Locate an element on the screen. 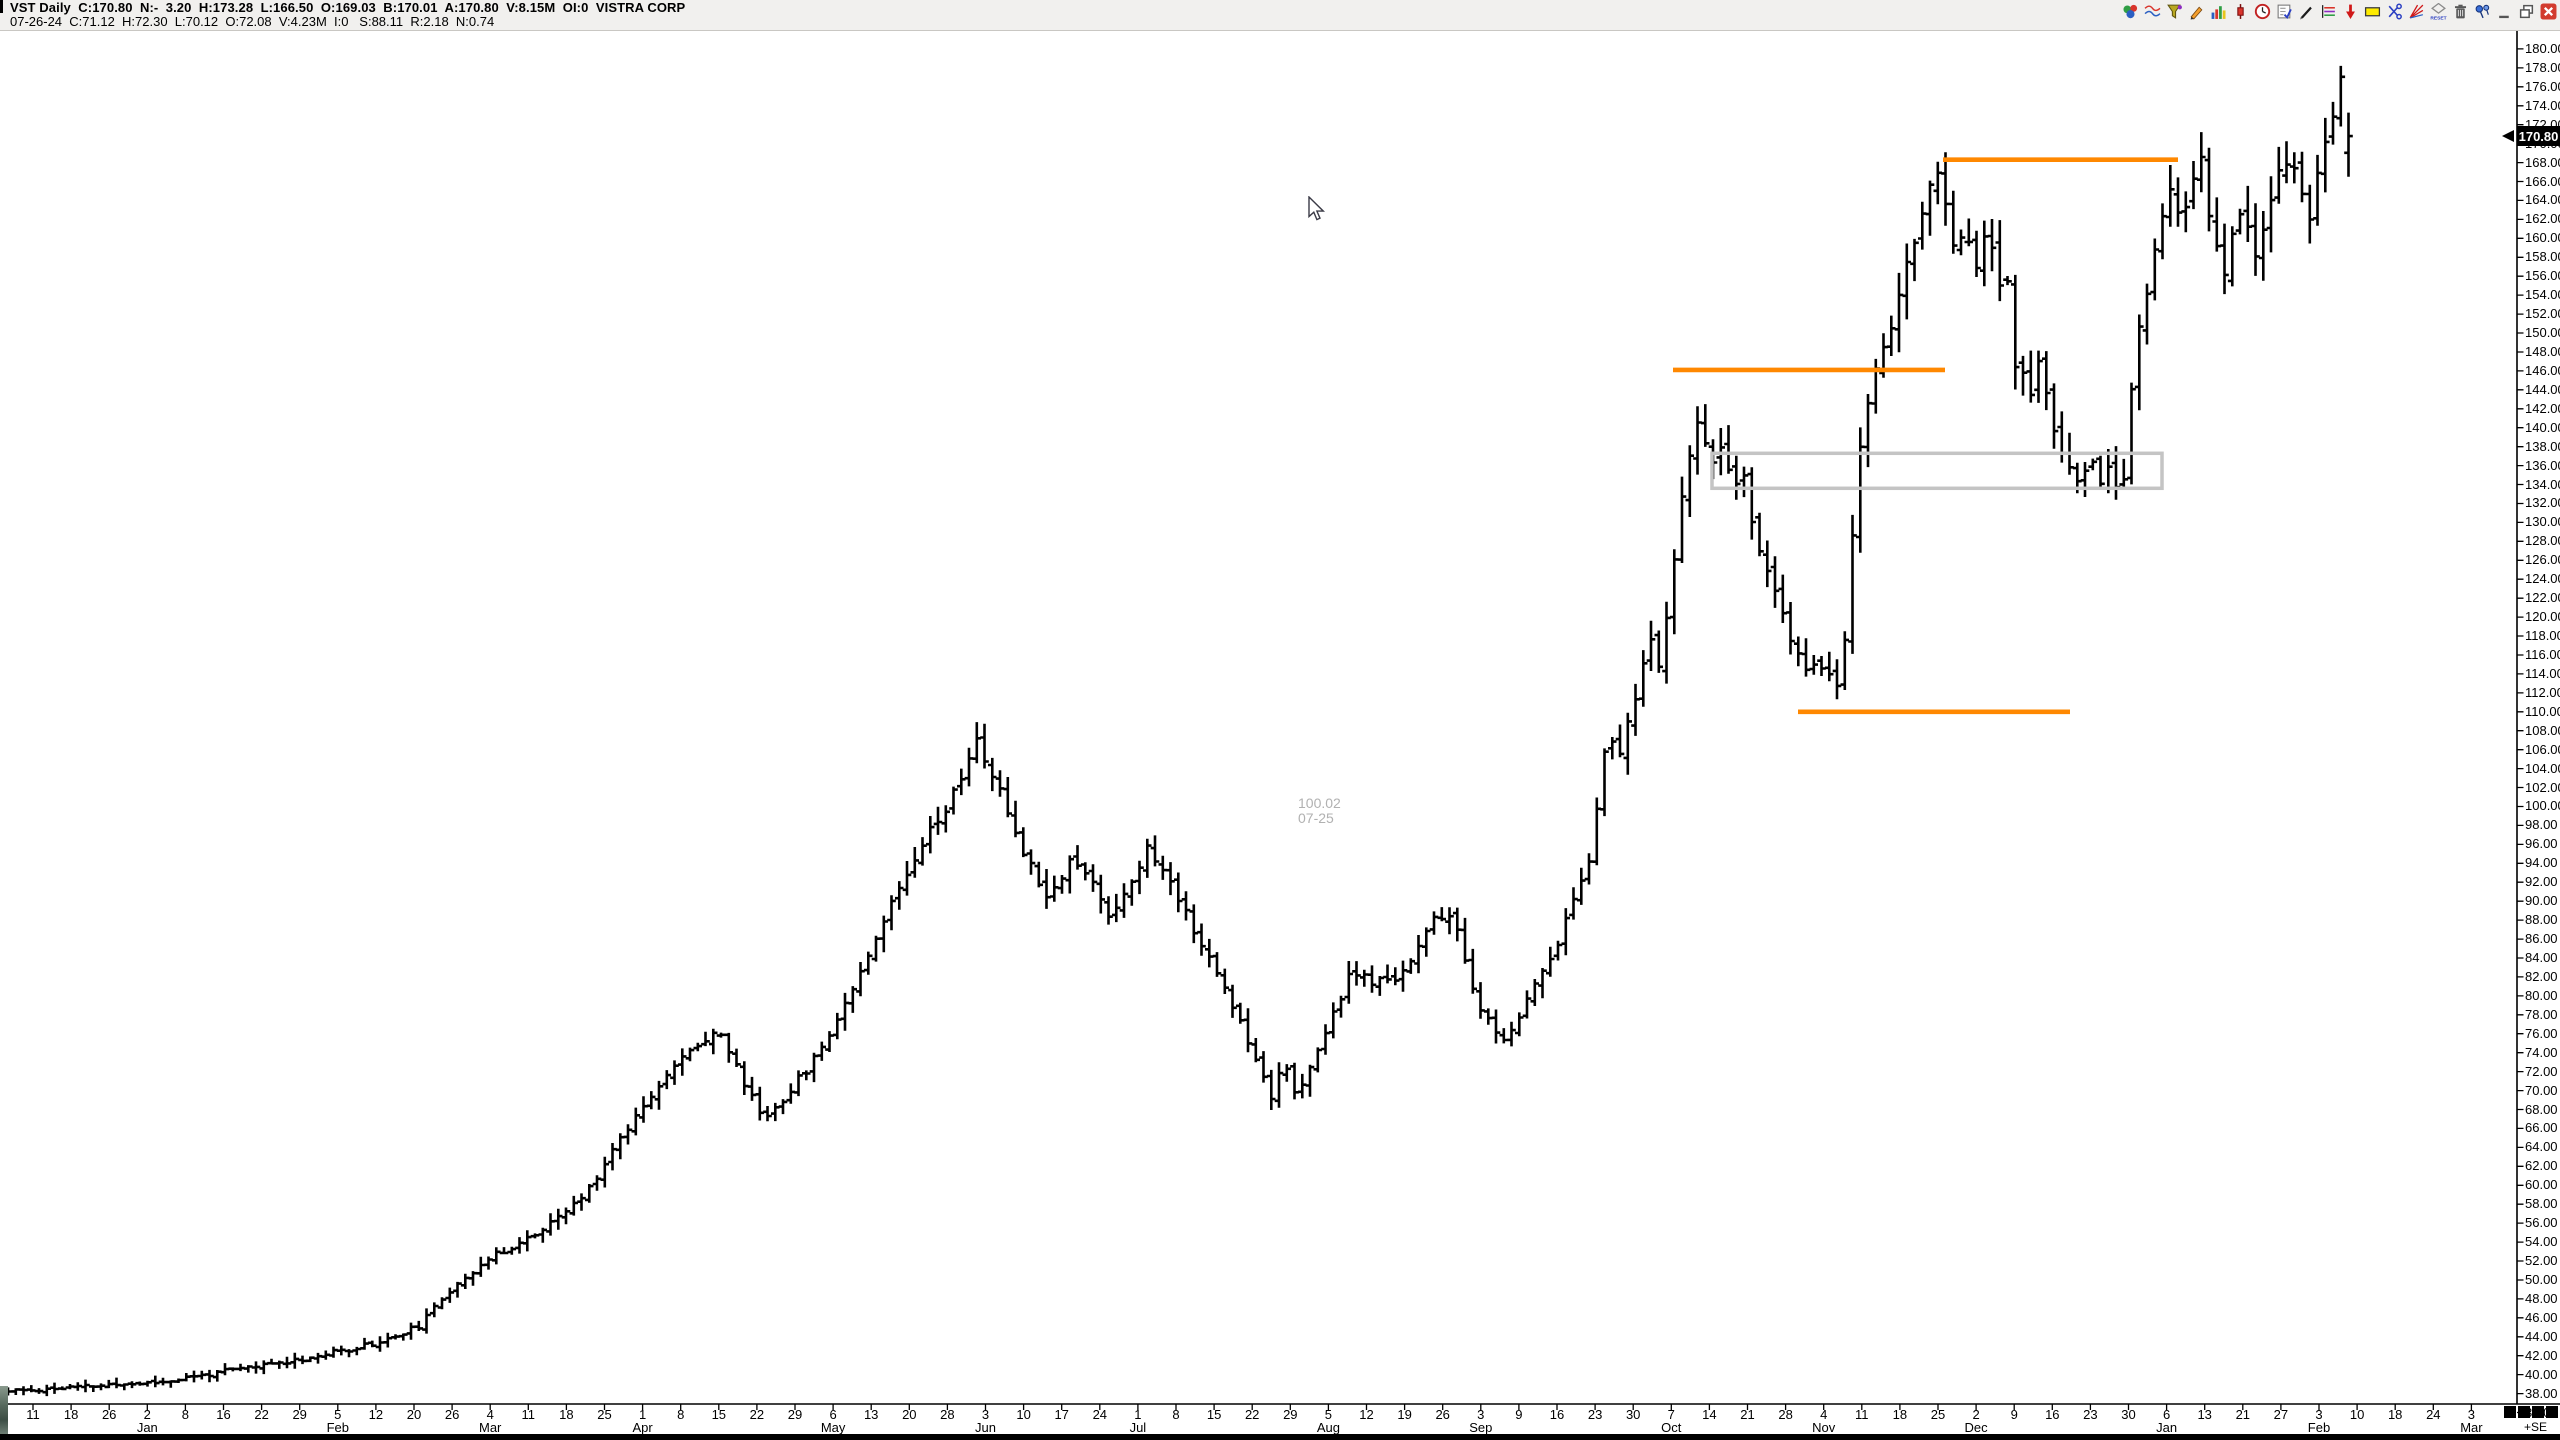 This screenshot has width=2560, height=1440. consolidation-box is located at coordinates (1937, 471).